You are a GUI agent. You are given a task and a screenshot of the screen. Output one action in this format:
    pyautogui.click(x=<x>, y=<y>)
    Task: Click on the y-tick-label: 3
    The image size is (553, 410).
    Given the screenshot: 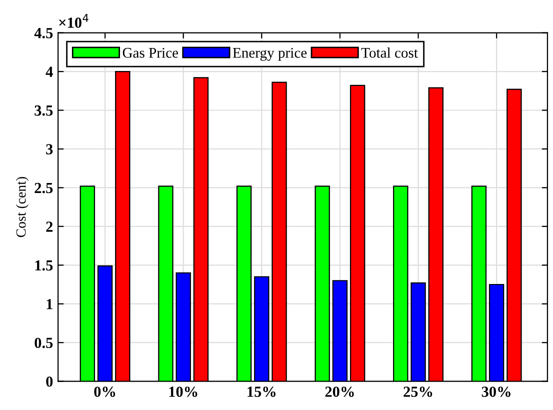 What is the action you would take?
    pyautogui.click(x=49, y=149)
    